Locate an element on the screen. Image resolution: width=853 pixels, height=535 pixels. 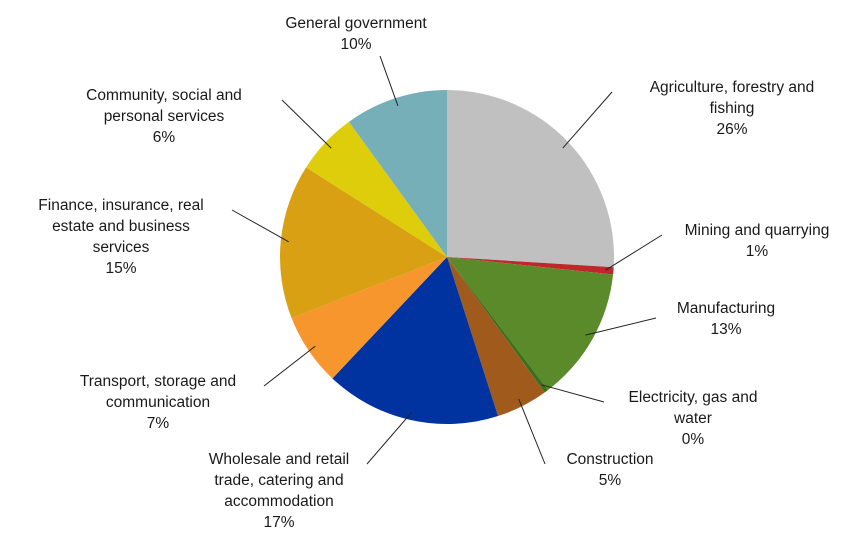
slice-label-1: Mining and quarrying 1% is located at coordinates (757, 241).